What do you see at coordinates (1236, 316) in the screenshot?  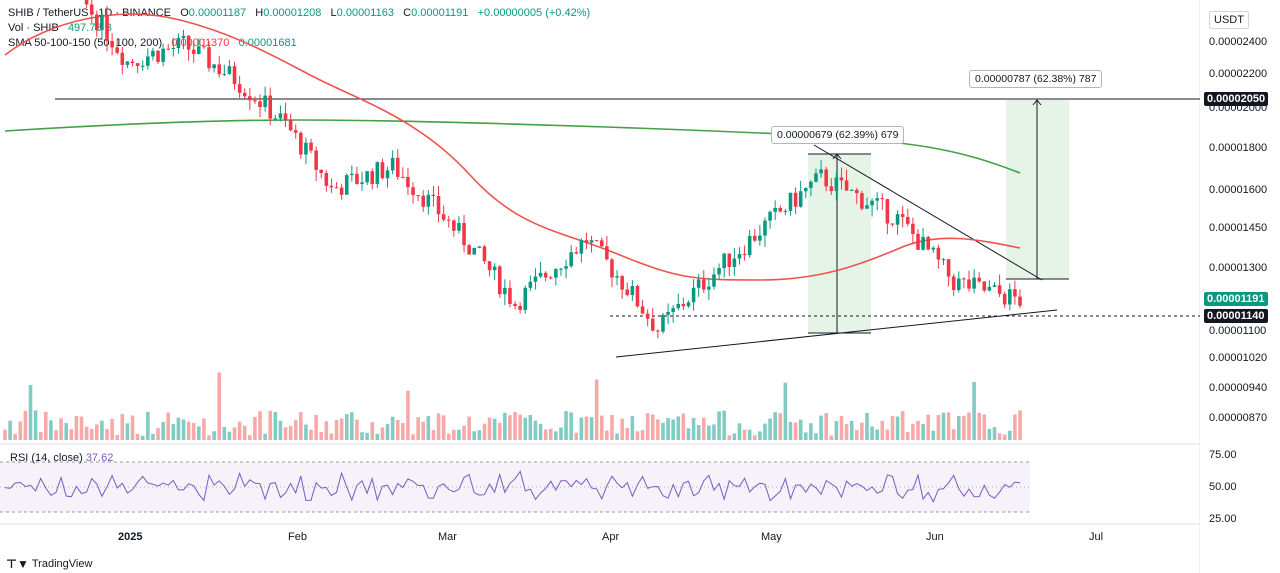 I see `support-price-tag: 0.00001140` at bounding box center [1236, 316].